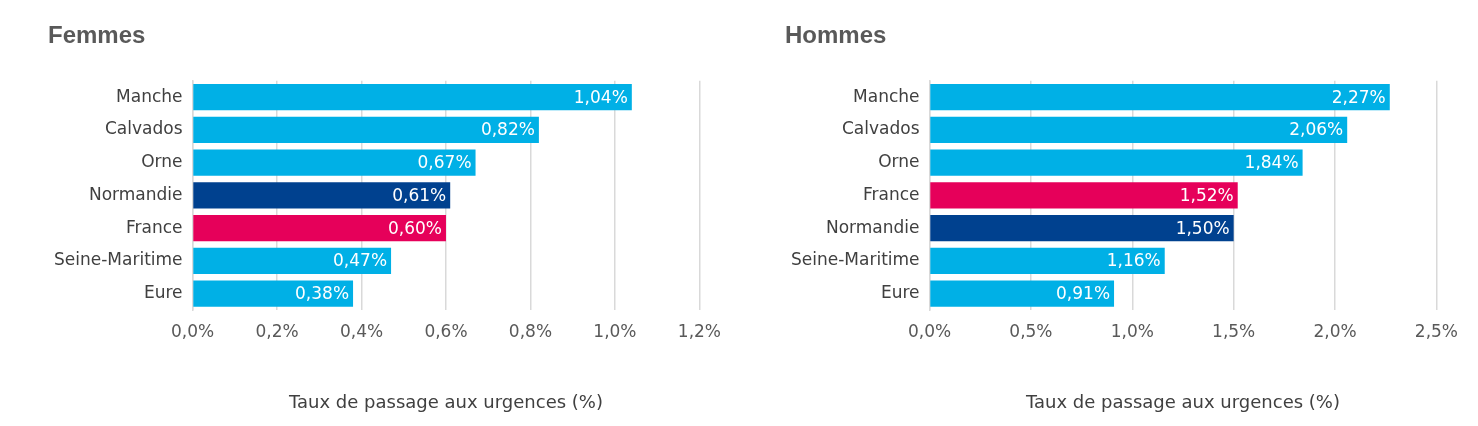 This screenshot has width=1478, height=426. What do you see at coordinates (419, 194) in the screenshot?
I see `data-label: 0,61%` at bounding box center [419, 194].